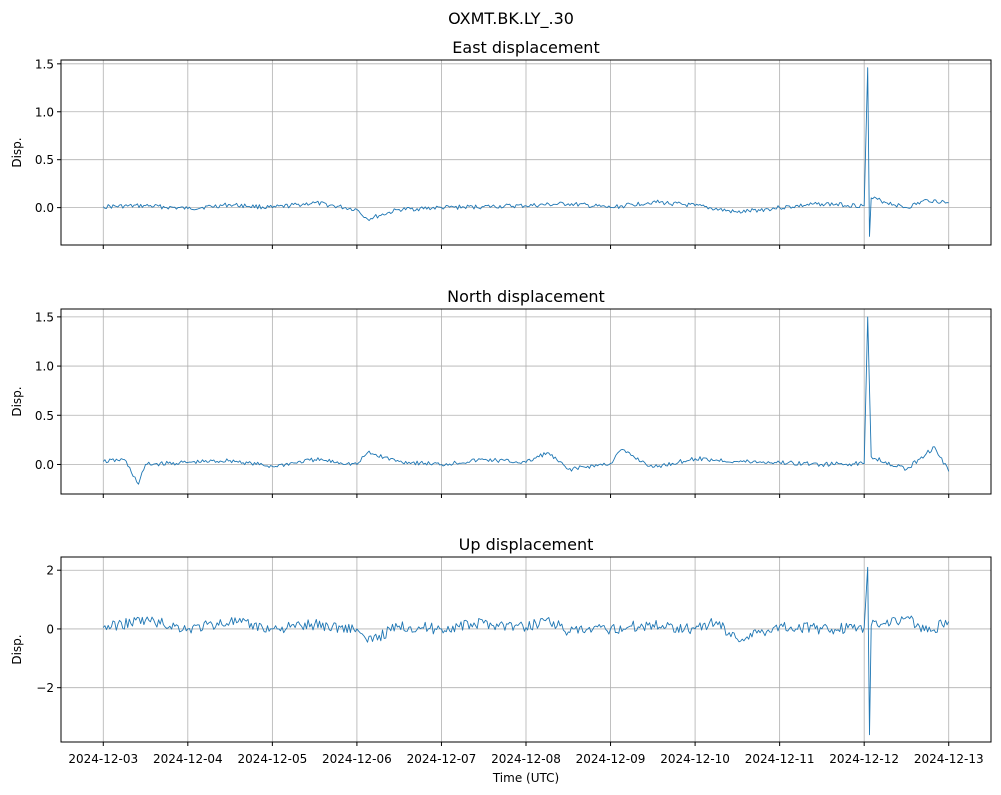 This screenshot has width=1001, height=795. I want to click on x-tick-label: 2024-12-09, so click(611, 759).